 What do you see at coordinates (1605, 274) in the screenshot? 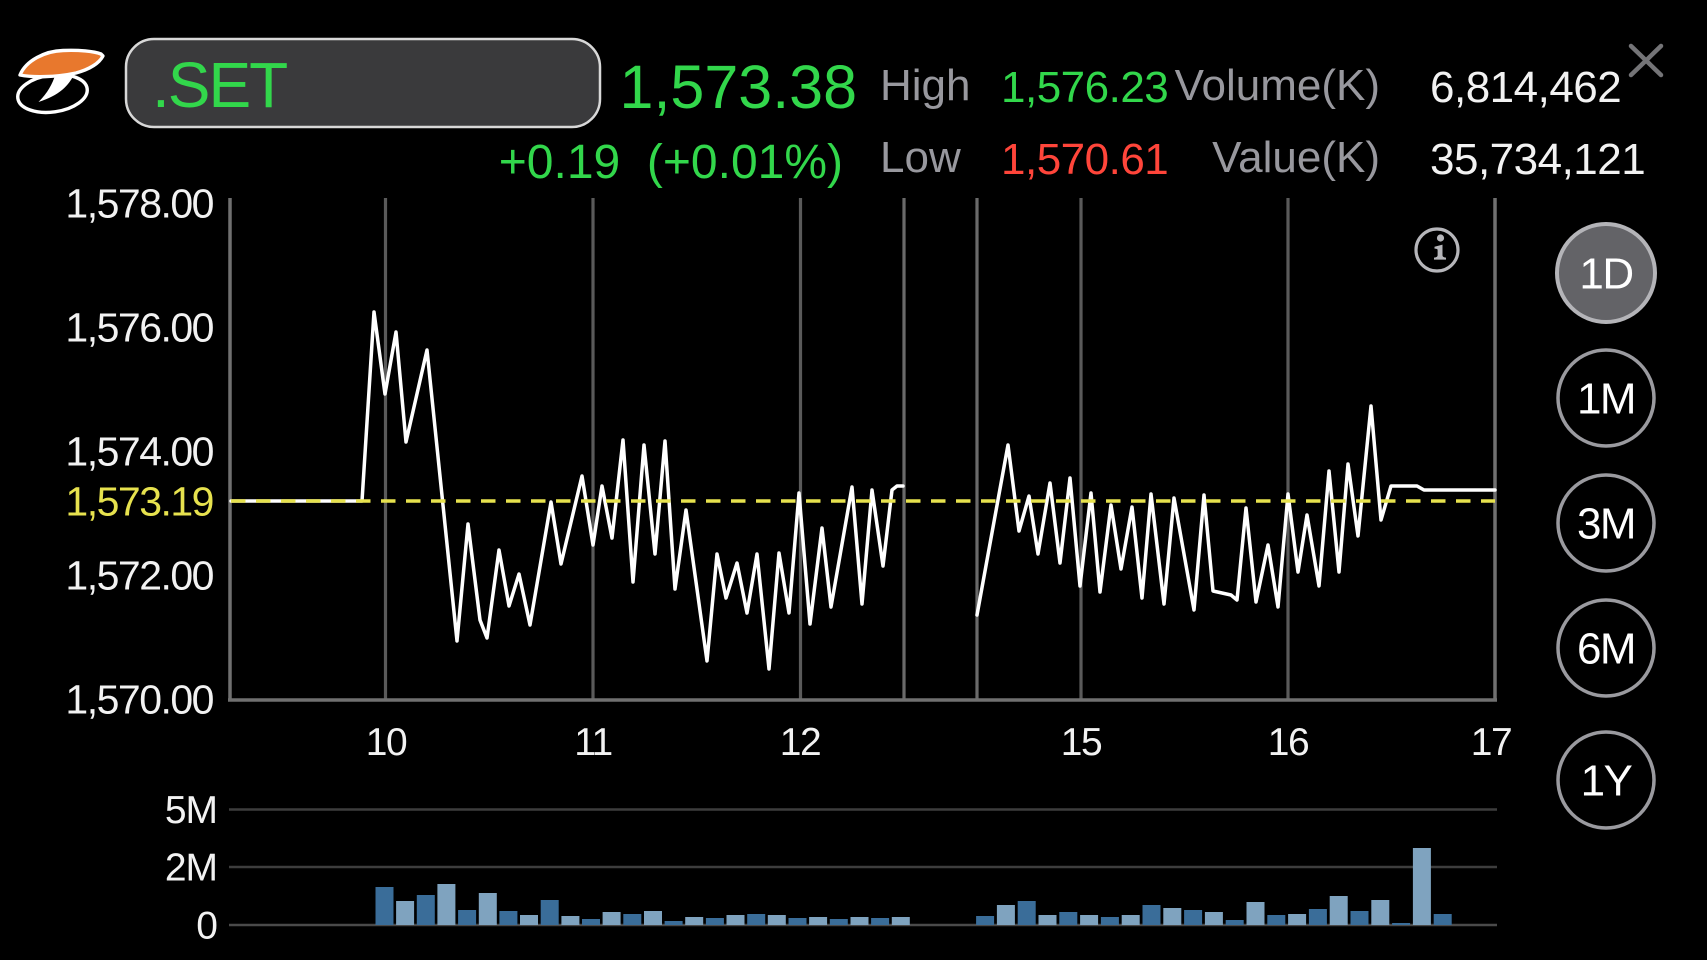
I see `svg-text: 1D` at bounding box center [1605, 274].